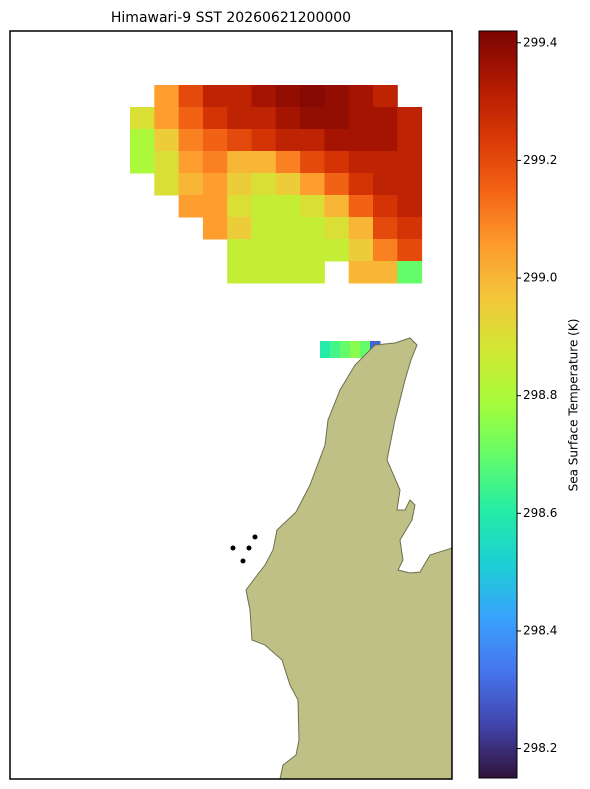 The image size is (590, 789). I want to click on colorbar-tick-label: 298.4, so click(540, 630).